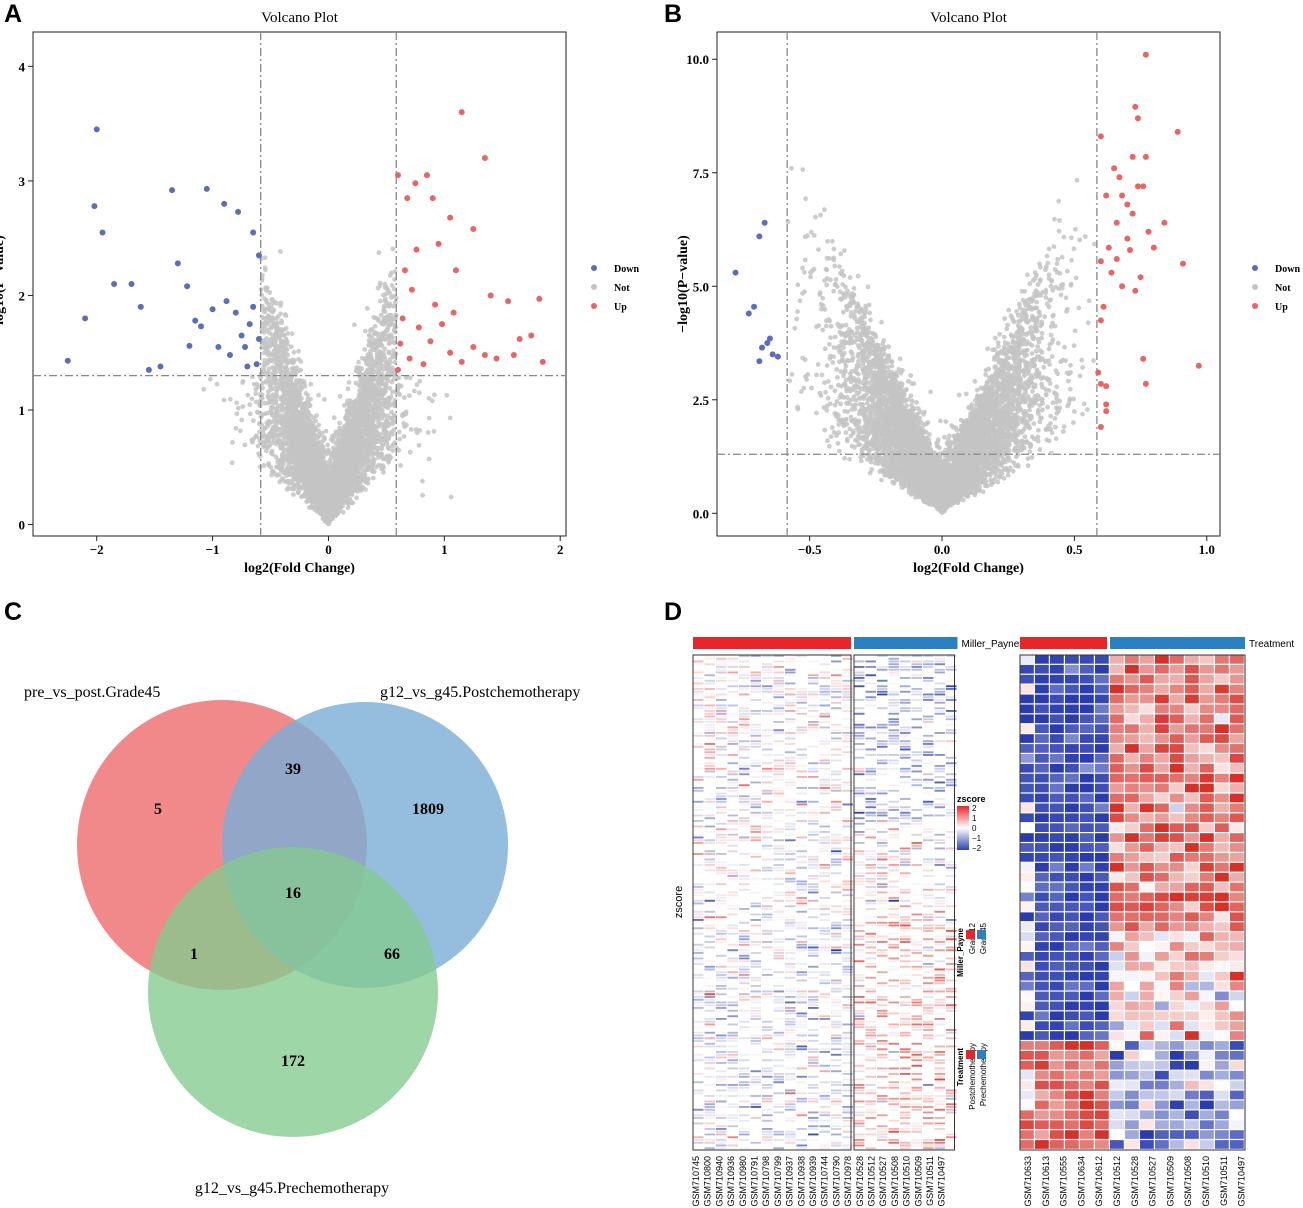  I want to click on panel-label-a: A, so click(13, 14).